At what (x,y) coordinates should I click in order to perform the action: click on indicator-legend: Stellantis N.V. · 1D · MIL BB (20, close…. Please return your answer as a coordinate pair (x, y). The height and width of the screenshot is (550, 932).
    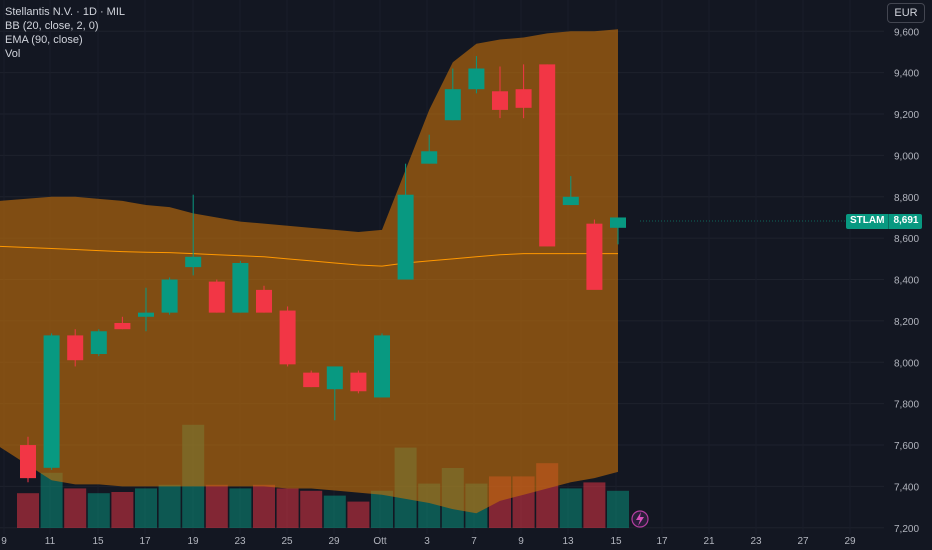
    Looking at the image, I should click on (65, 33).